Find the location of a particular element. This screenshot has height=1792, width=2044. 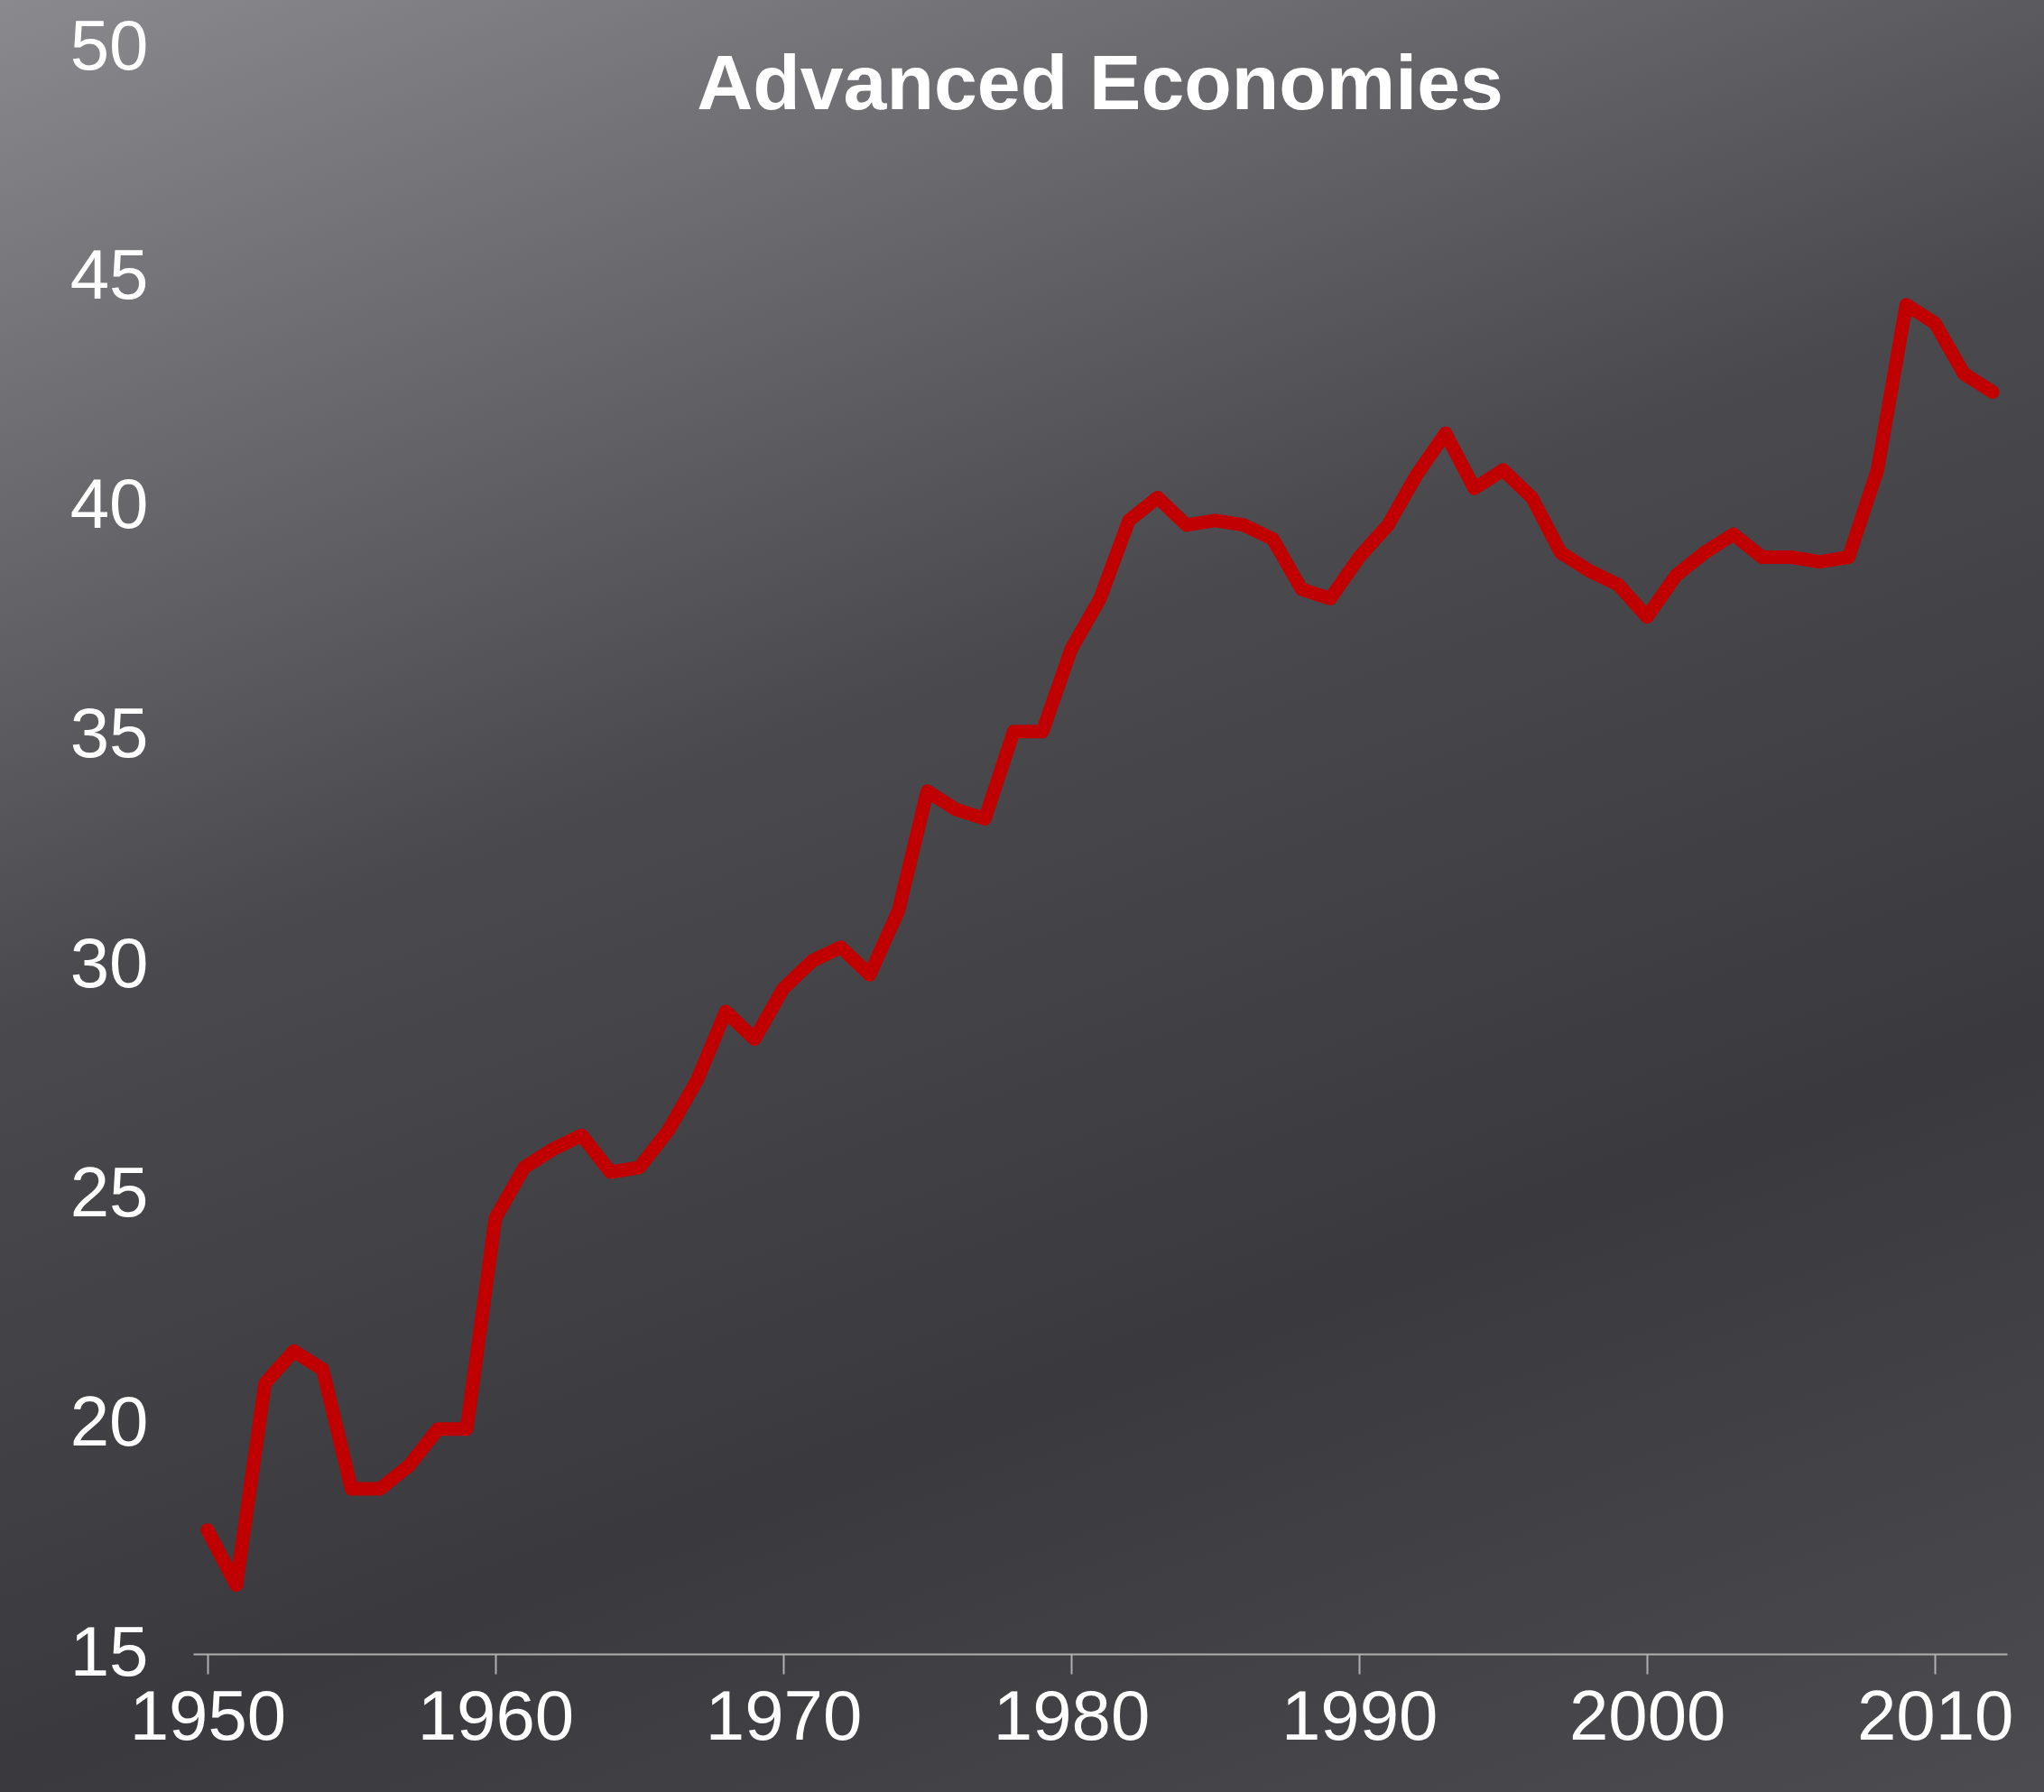

x-tick-label: 1960 is located at coordinates (496, 1715).